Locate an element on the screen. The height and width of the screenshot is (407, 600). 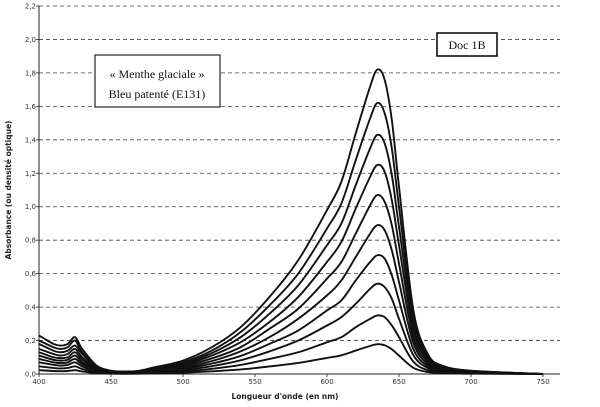
y-tick-label: 0,6 is located at coordinates (31, 274).